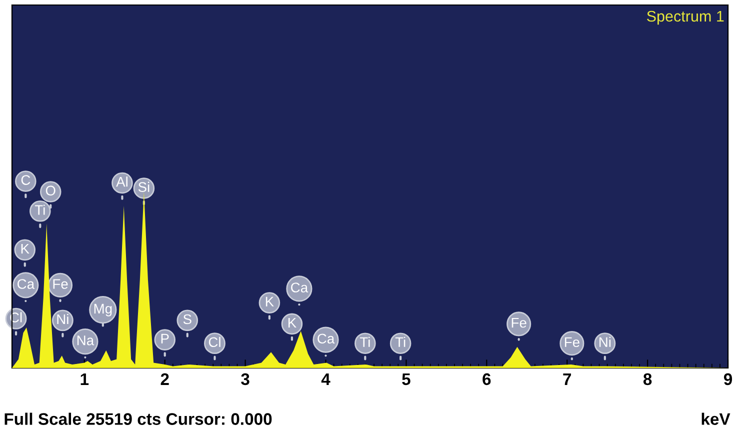  I want to click on annotation: Mg, so click(103, 310).